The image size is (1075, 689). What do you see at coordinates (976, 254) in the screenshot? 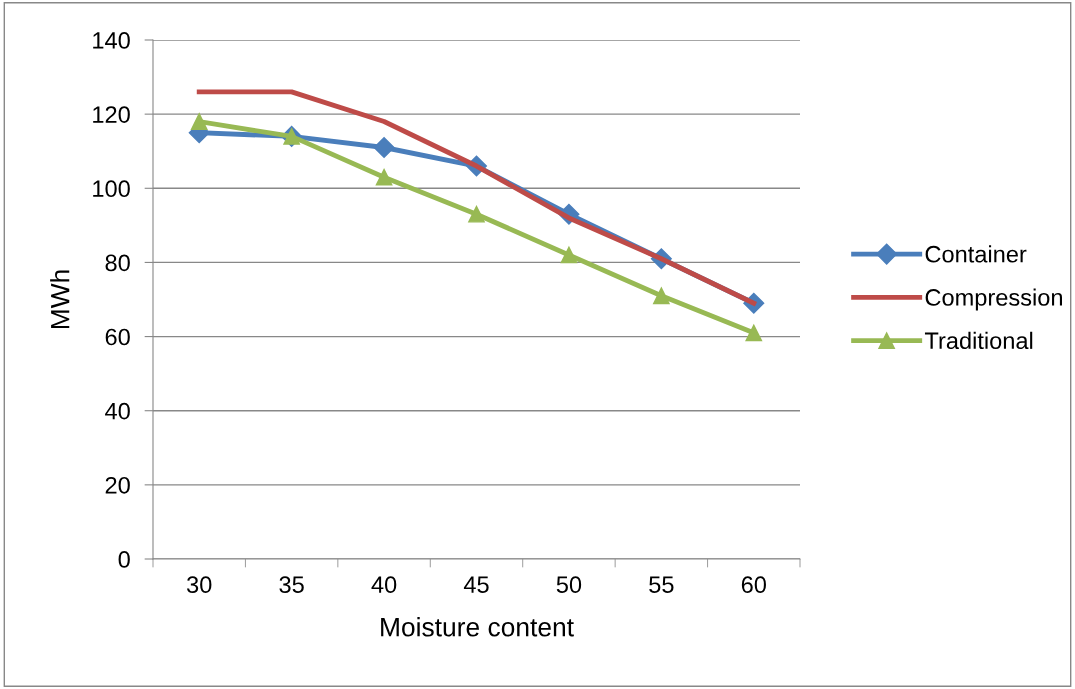
I see `legend-label: Container` at bounding box center [976, 254].